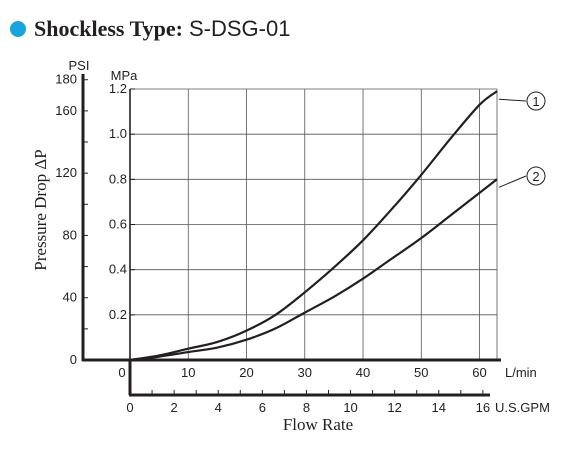  I want to click on series-1-leader, so click(512, 100).